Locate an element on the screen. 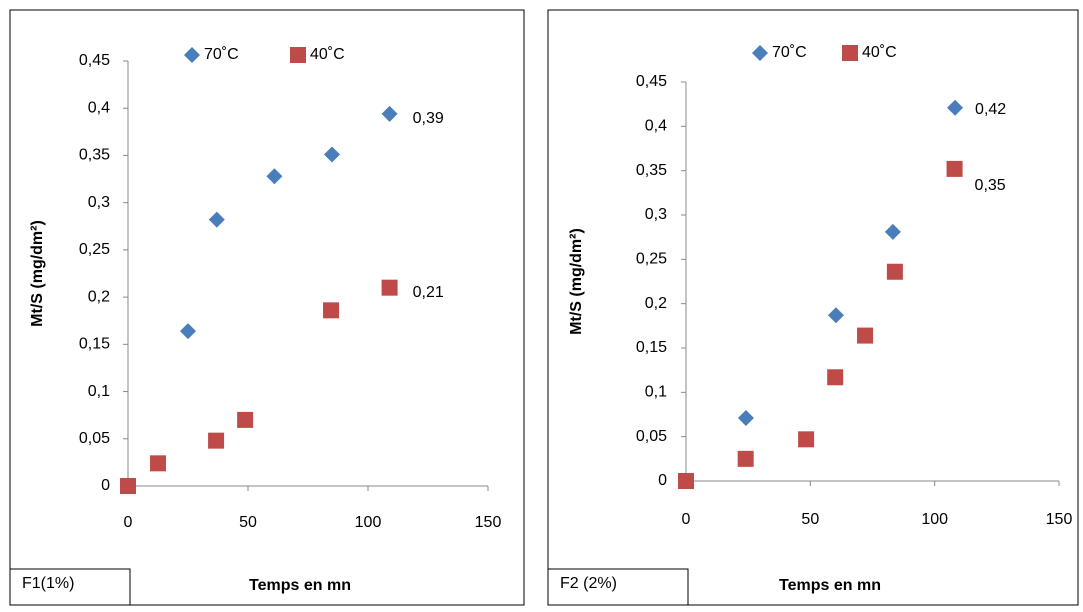 Image resolution: width=1083 pixels, height=612 pixels. data-label: 0,21 is located at coordinates (428, 292).